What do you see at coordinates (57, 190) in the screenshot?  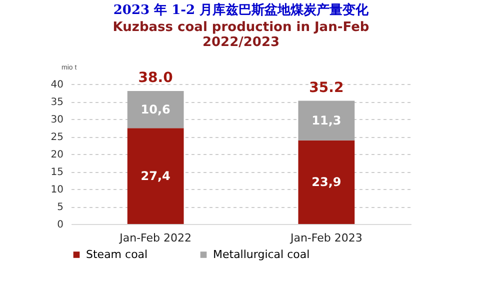 I see `y-tick-label: 10` at bounding box center [57, 190].